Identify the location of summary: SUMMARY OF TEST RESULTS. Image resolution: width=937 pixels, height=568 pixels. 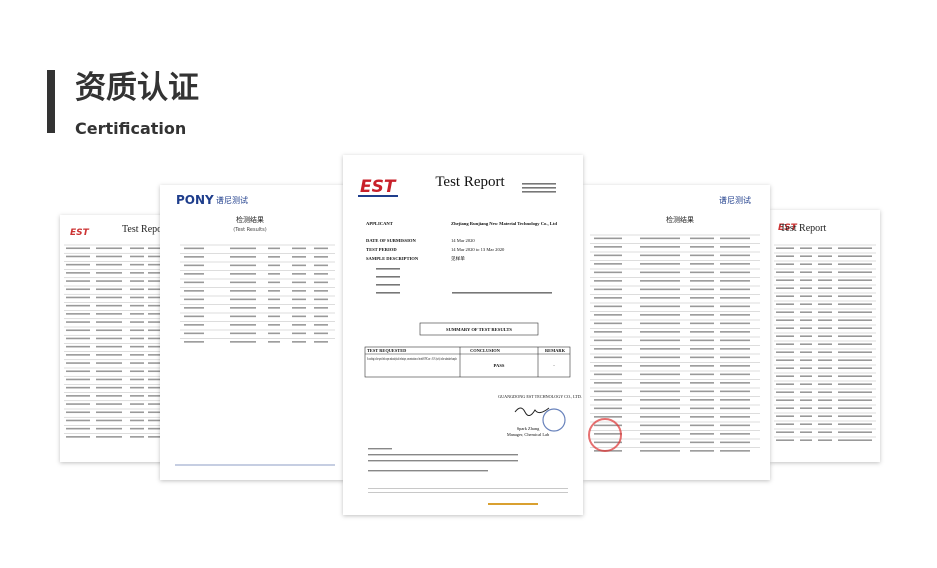
(479, 329).